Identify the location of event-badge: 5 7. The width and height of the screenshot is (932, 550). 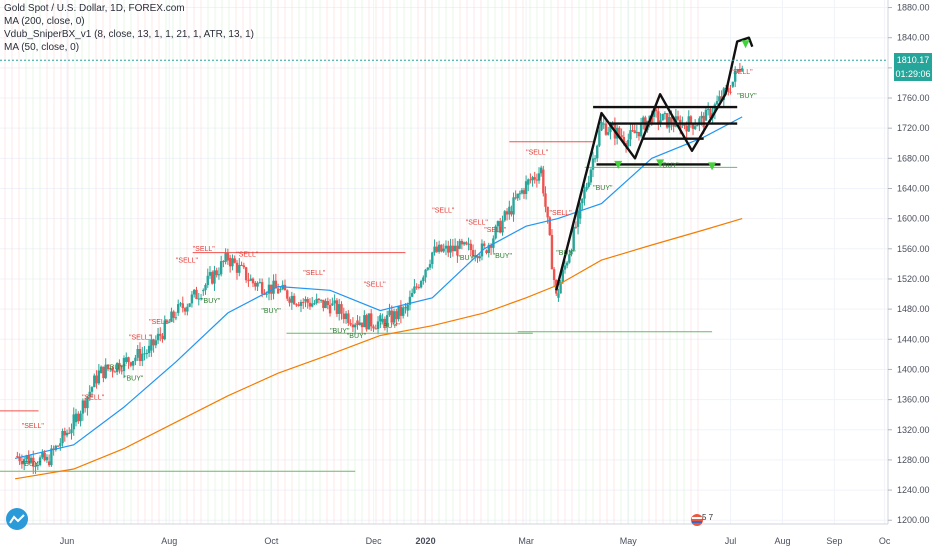
(705, 520).